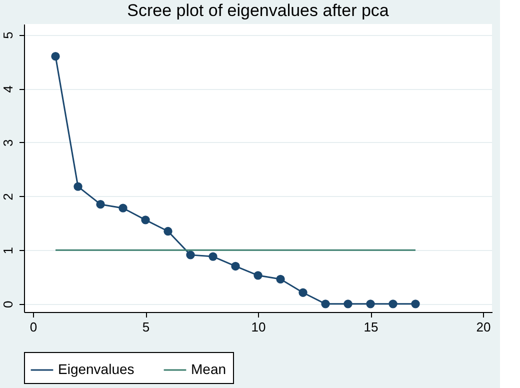 The height and width of the screenshot is (388, 520). What do you see at coordinates (483, 327) in the screenshot?
I see `x-tick-label: 20` at bounding box center [483, 327].